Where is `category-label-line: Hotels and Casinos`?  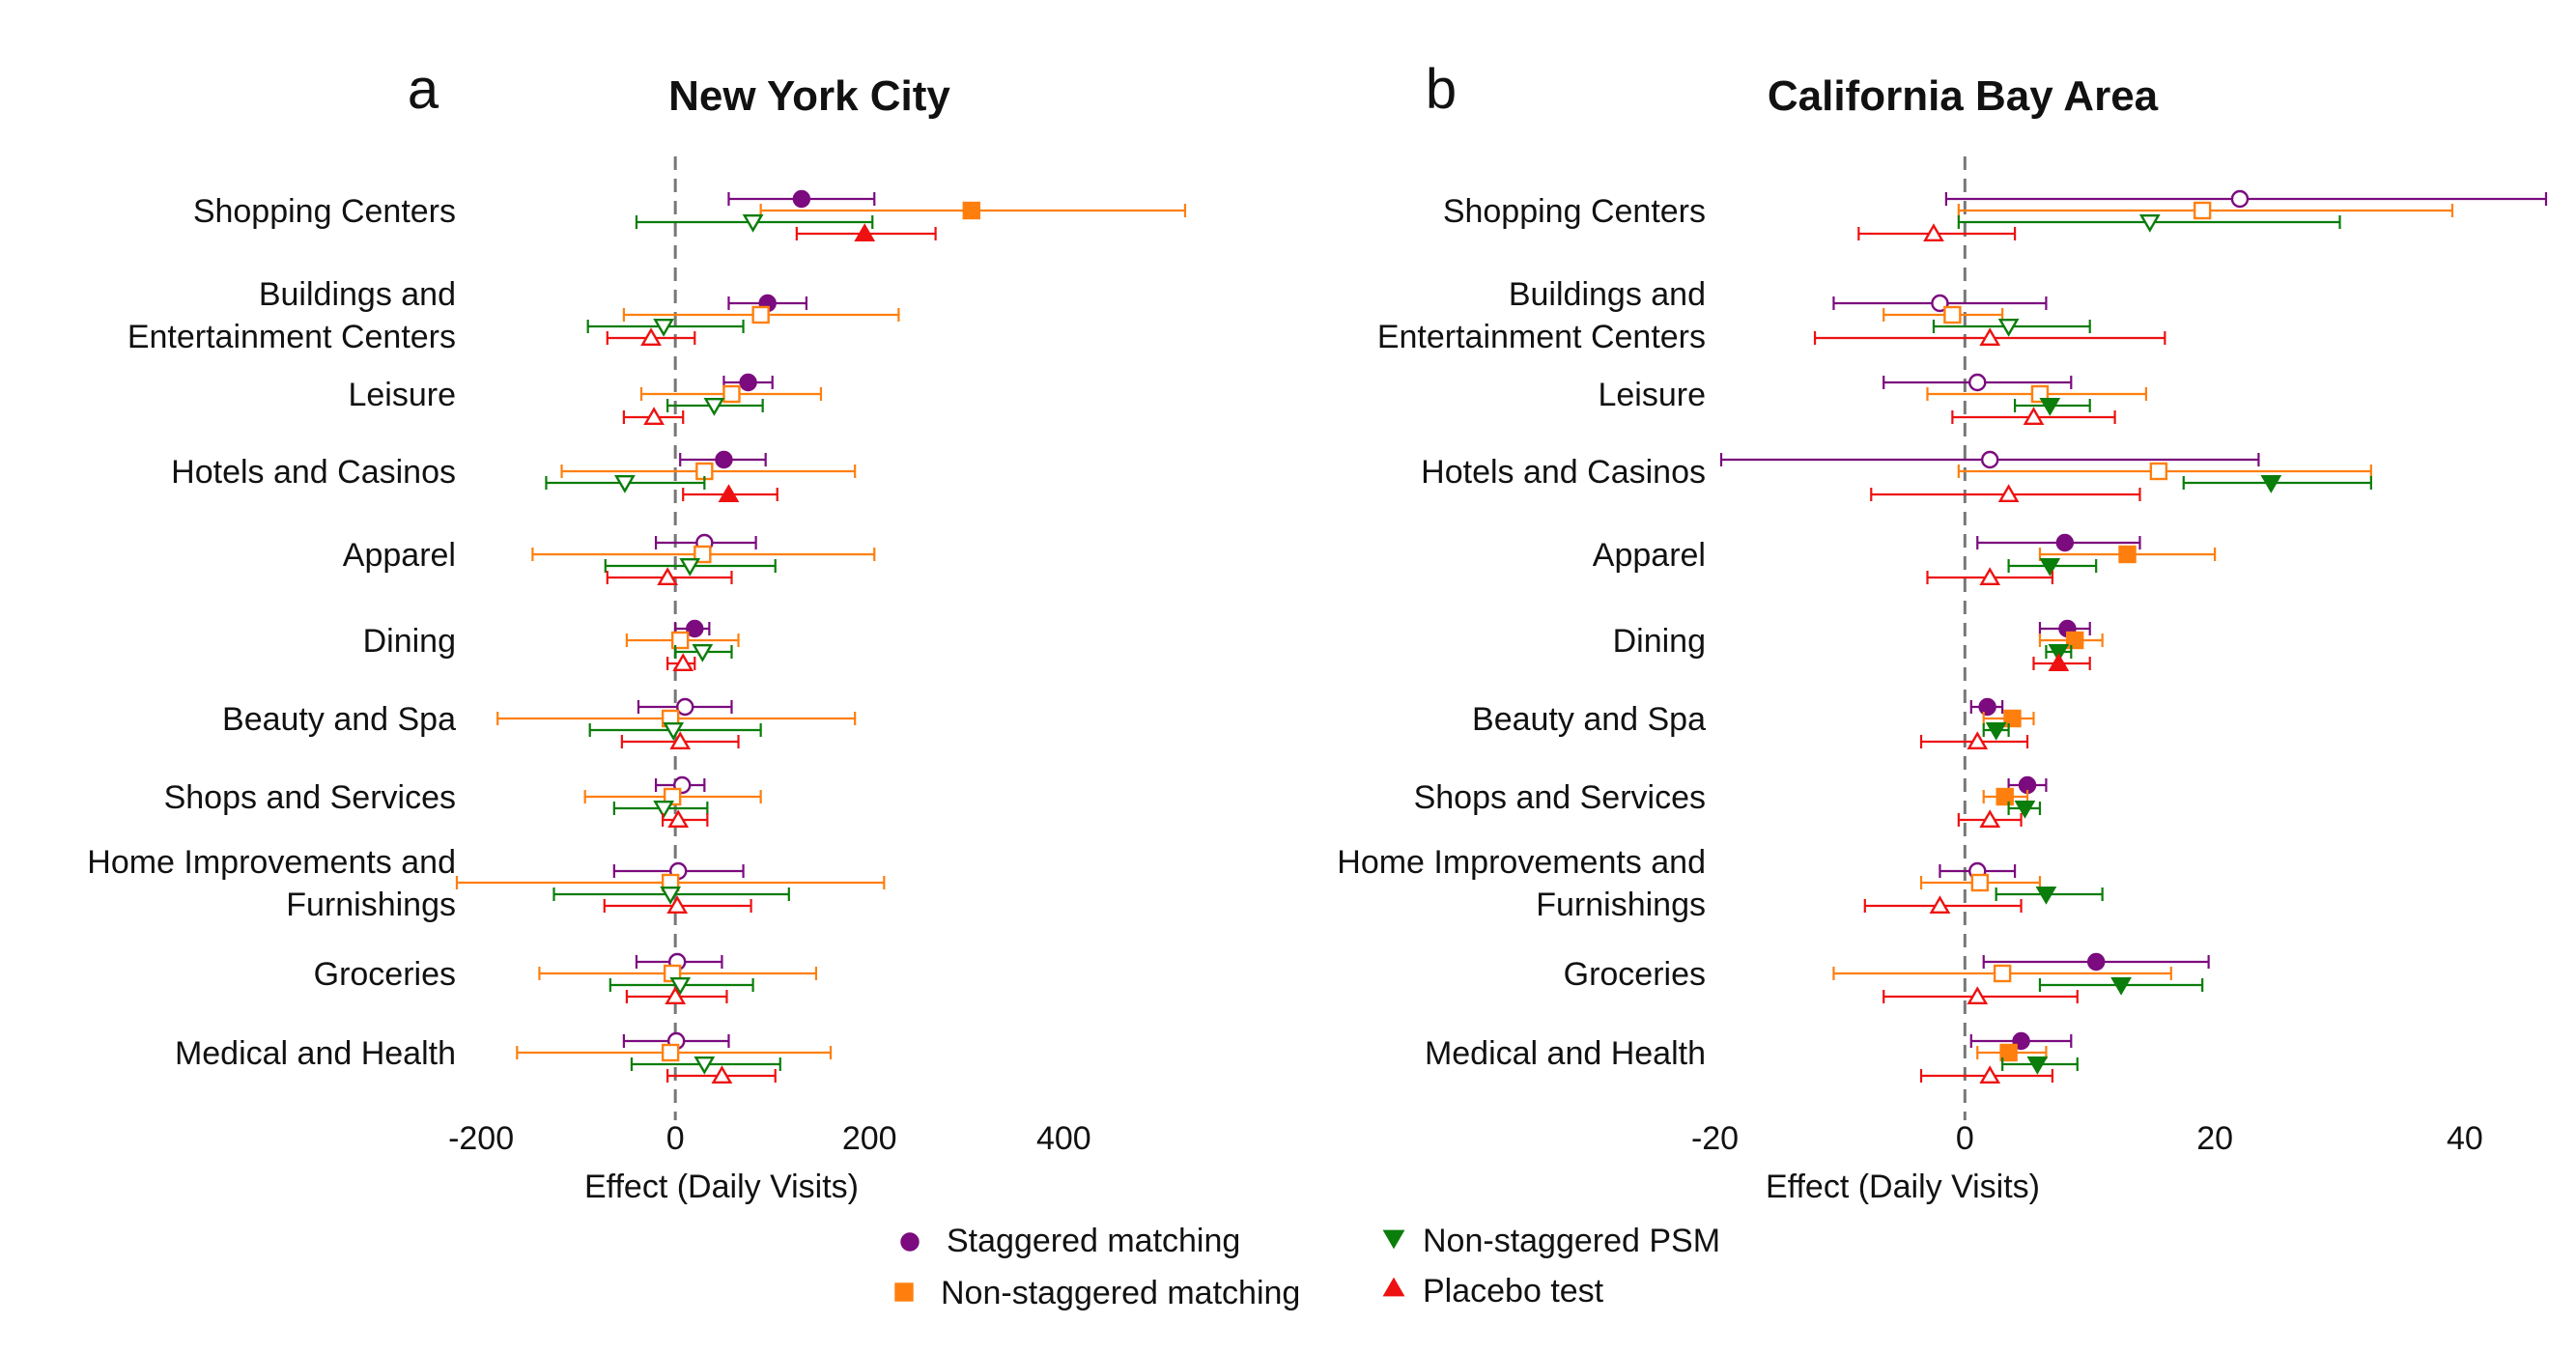 category-label-line: Hotels and Casinos is located at coordinates (1563, 472).